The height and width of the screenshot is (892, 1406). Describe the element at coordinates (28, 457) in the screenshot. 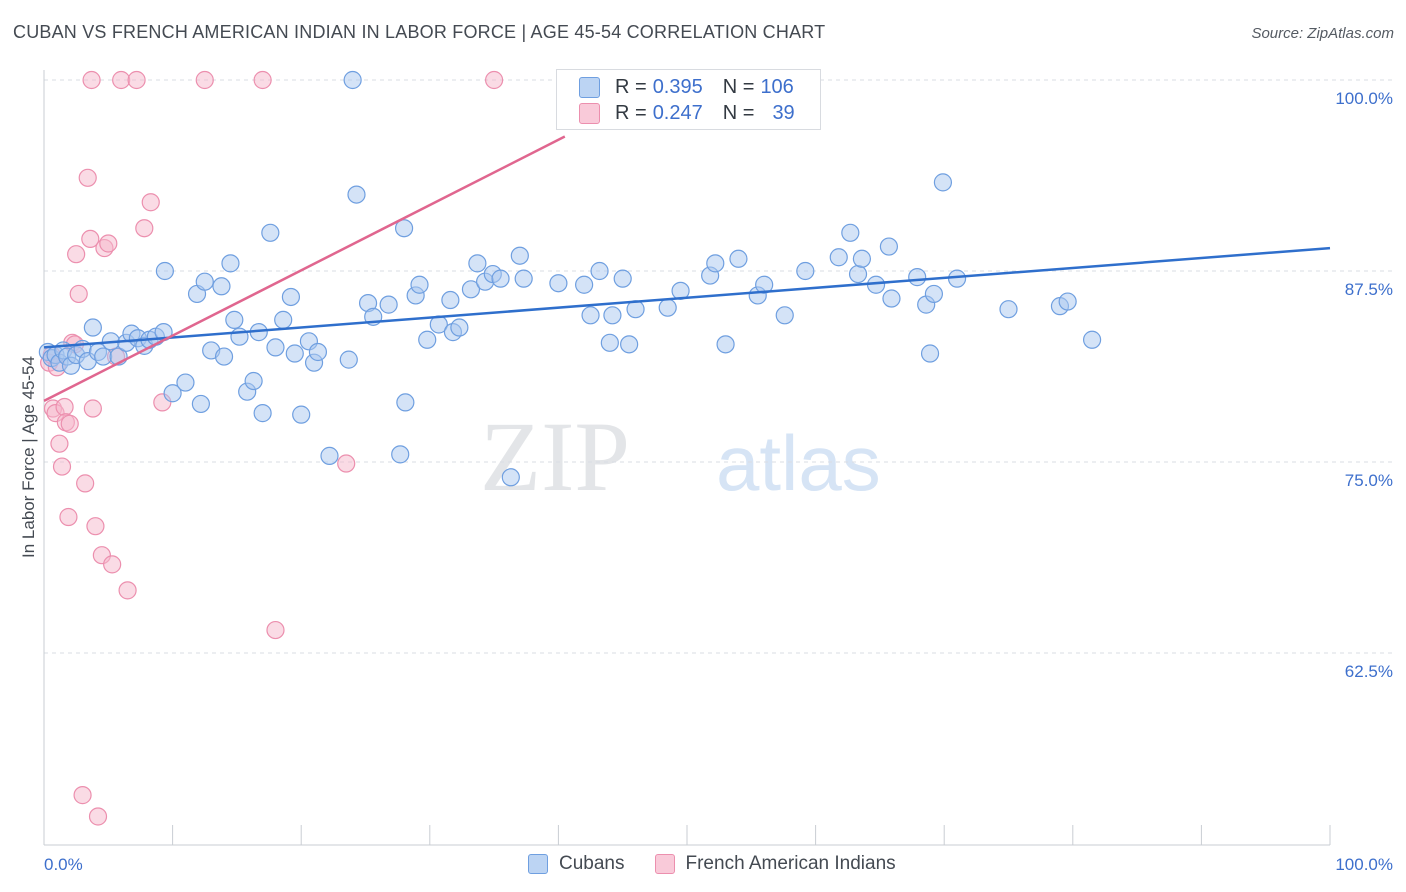

I see `y-axis-label: In Labor Force | Age 45-54` at that location.